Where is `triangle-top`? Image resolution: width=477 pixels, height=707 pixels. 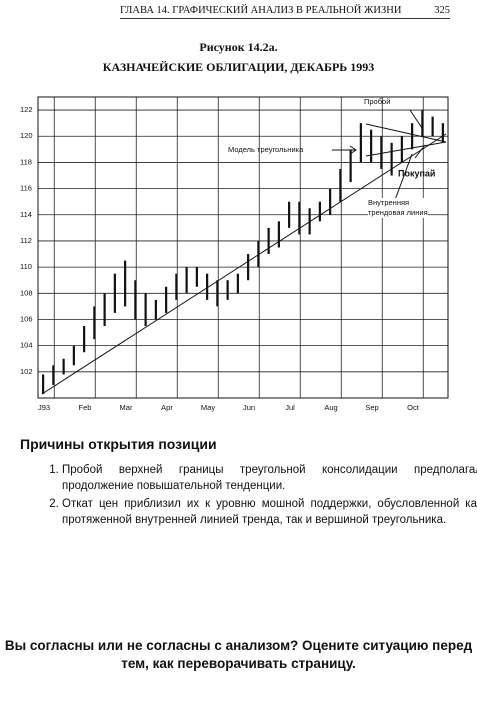 triangle-top is located at coordinates (406, 133).